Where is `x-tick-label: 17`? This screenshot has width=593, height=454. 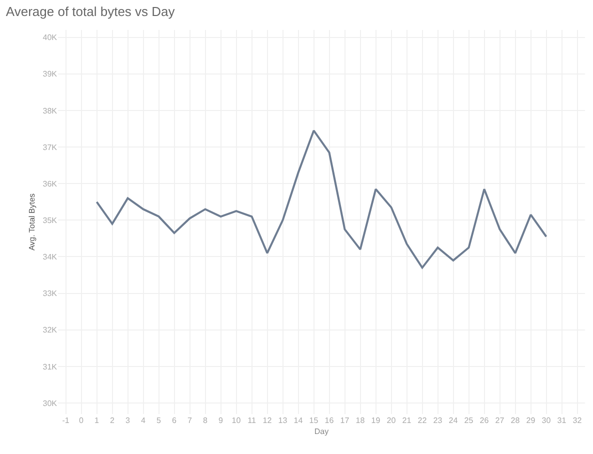
x-tick-label: 17 is located at coordinates (345, 420).